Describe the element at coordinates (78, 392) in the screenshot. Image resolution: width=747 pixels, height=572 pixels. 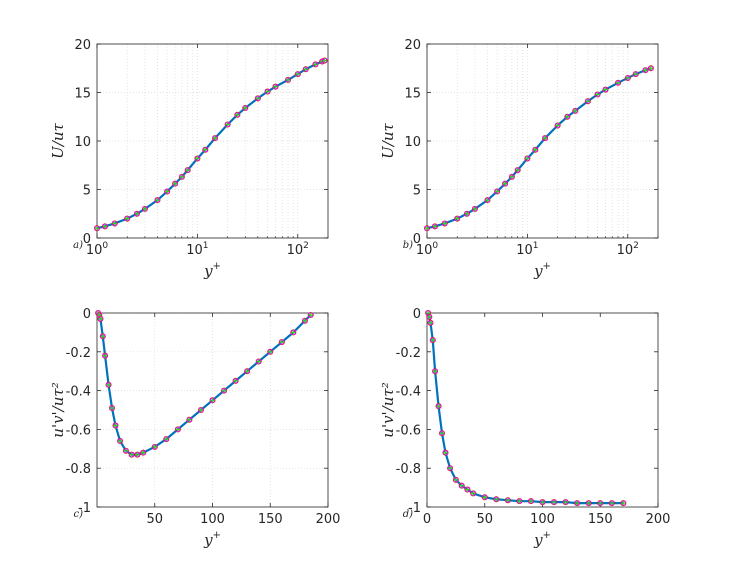
I see `y-tick-label: -0.4` at that location.